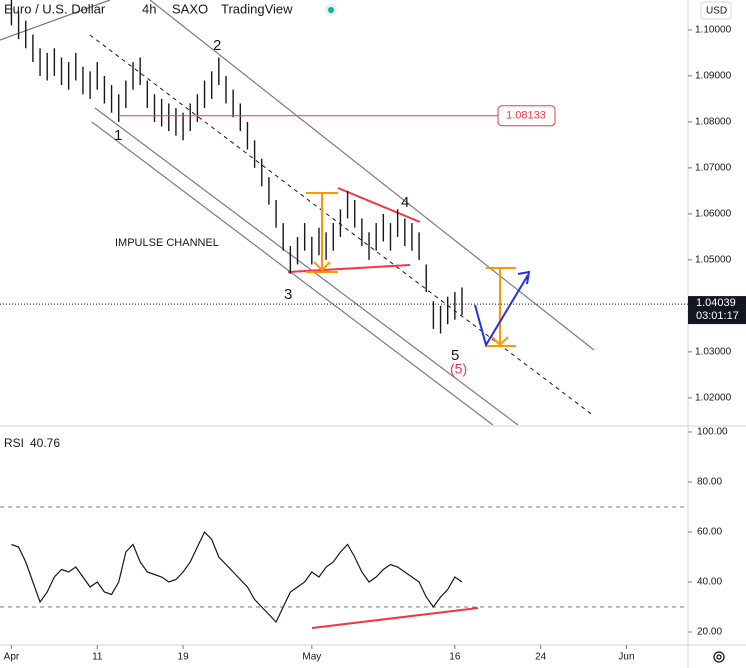 This screenshot has height=668, width=746. What do you see at coordinates (311, 657) in the screenshot?
I see `x-tick-label: May` at bounding box center [311, 657].